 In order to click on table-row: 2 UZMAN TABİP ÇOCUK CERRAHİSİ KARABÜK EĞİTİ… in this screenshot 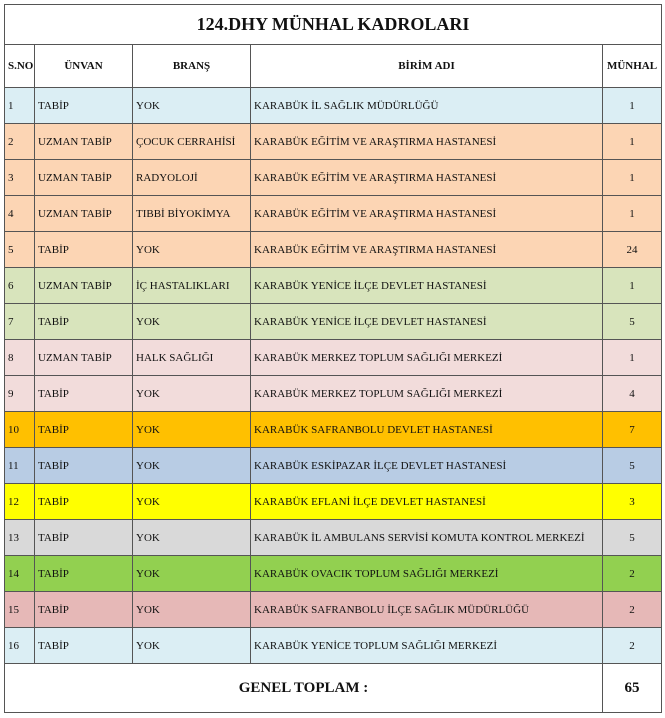, I will do `click(333, 141)`.